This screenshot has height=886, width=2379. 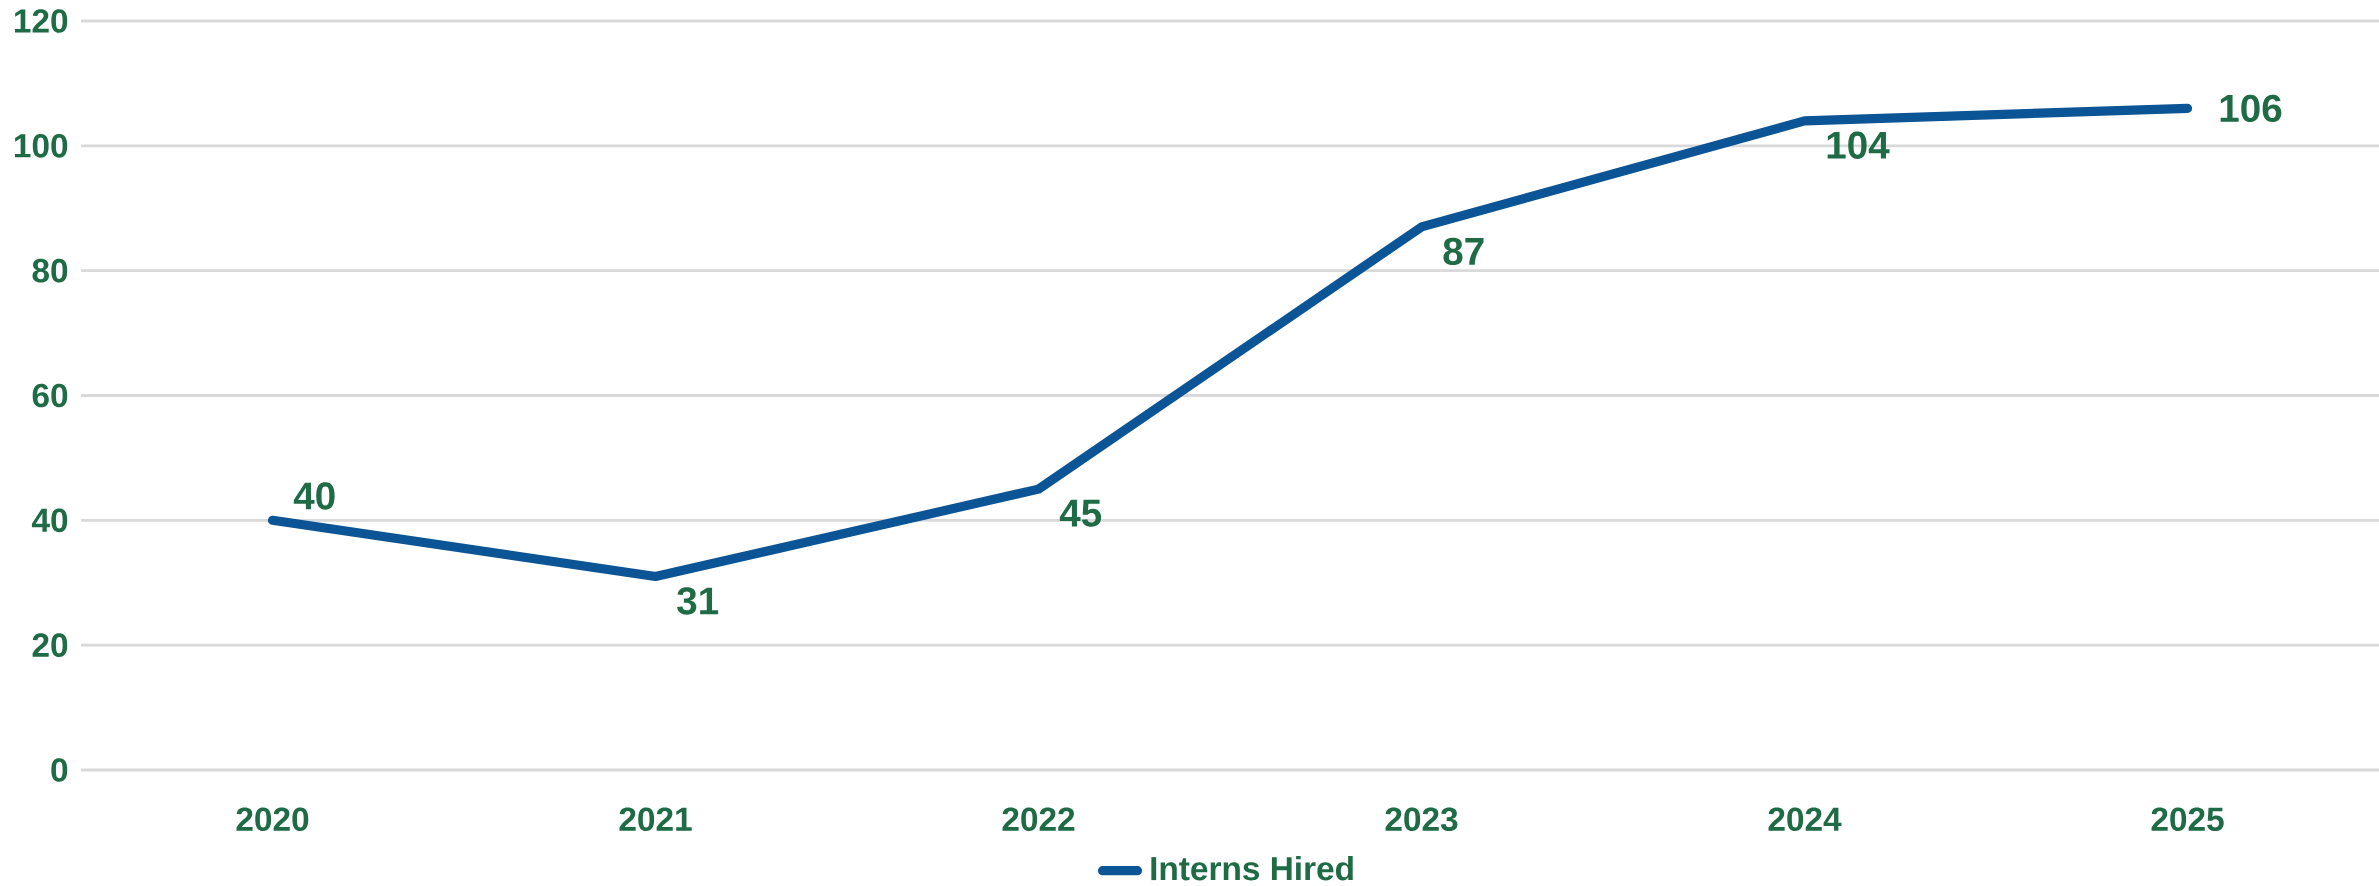 I want to click on legend-label: Interns Hired, so click(x=1252, y=868).